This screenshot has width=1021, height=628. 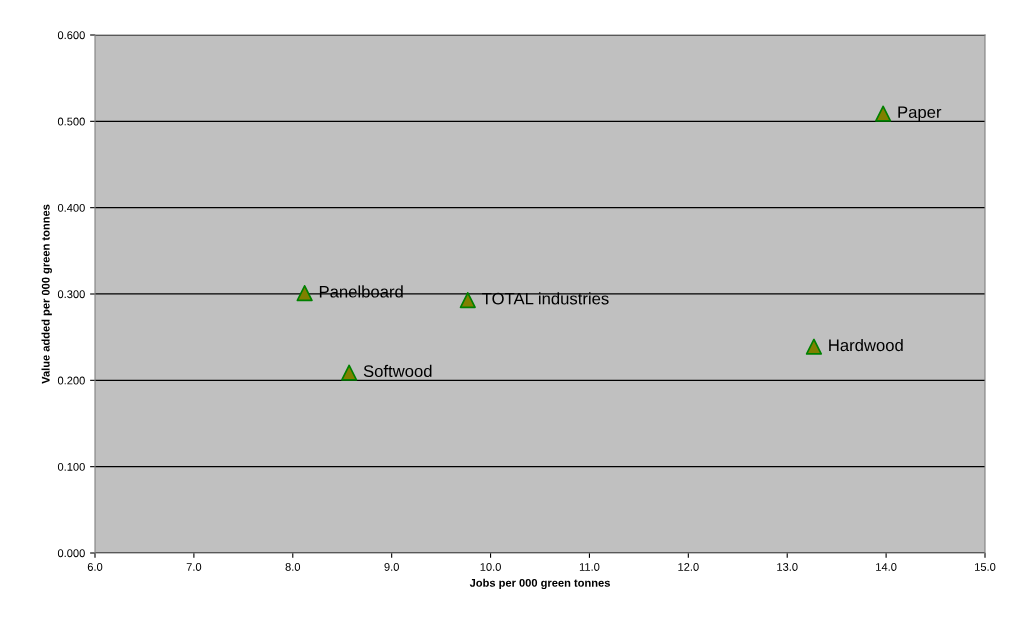 I want to click on y-tick-label: 0.200, so click(x=71, y=380).